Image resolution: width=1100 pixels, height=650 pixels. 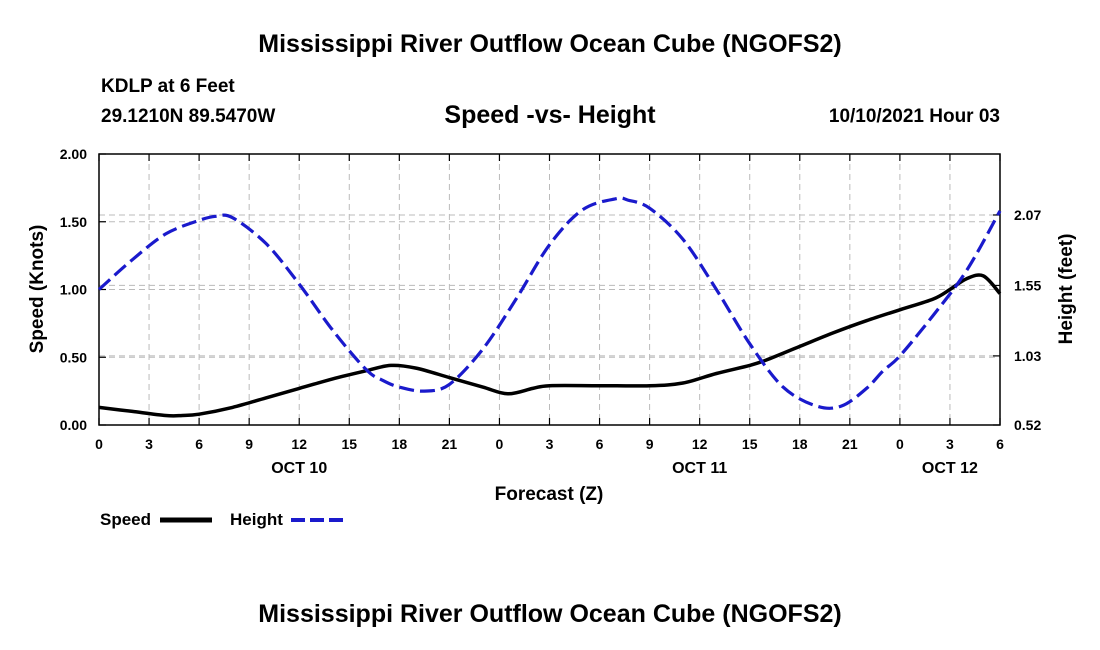 What do you see at coordinates (950, 468) in the screenshot?
I see `day-label: OCT 12` at bounding box center [950, 468].